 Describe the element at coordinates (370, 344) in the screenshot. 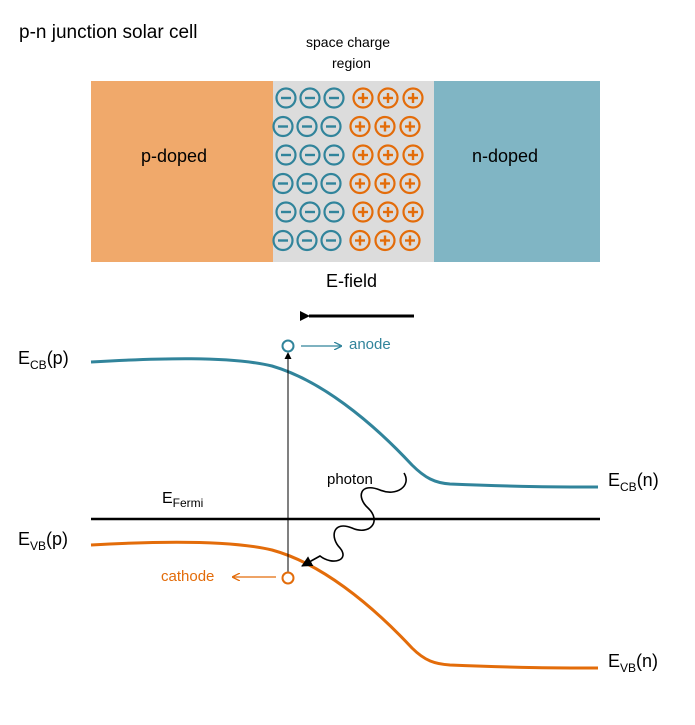

I see `anode-label: anode` at that location.